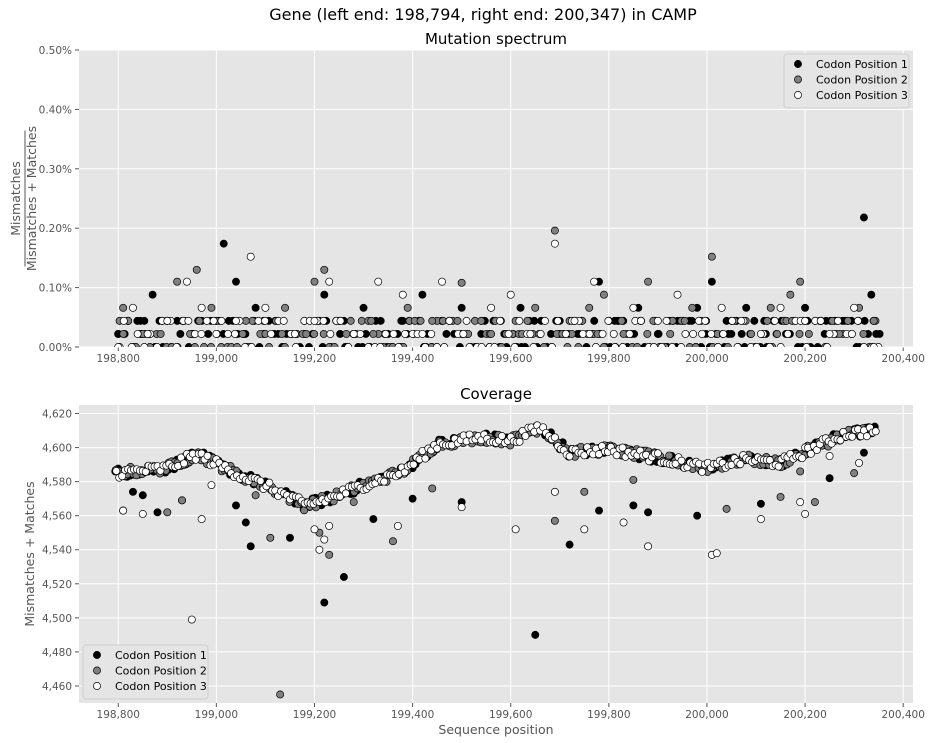 The height and width of the screenshot is (743, 929). Describe the element at coordinates (57, 619) in the screenshot. I see `y-tick-label: 4,500` at that location.